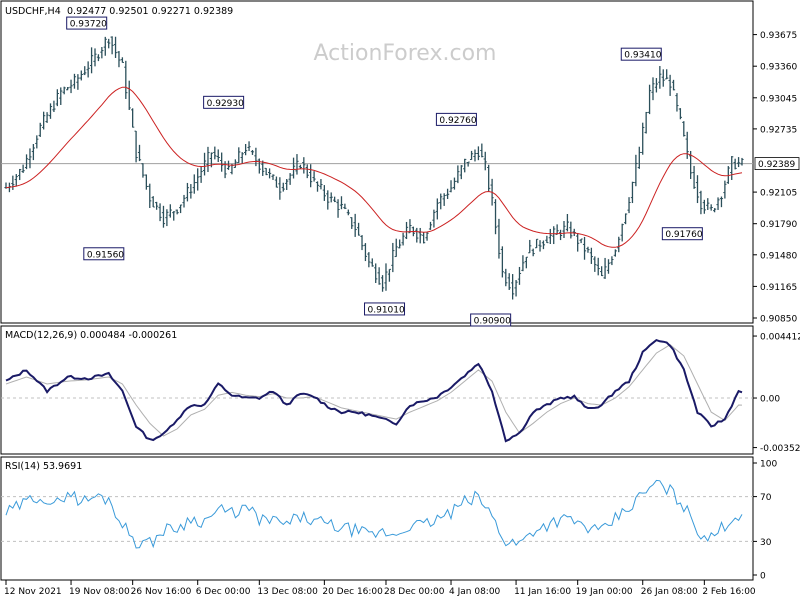 This screenshot has width=800, height=604. Describe the element at coordinates (352, 592) in the screenshot. I see `time-tick-label: 20 Dec 16:00` at that location.